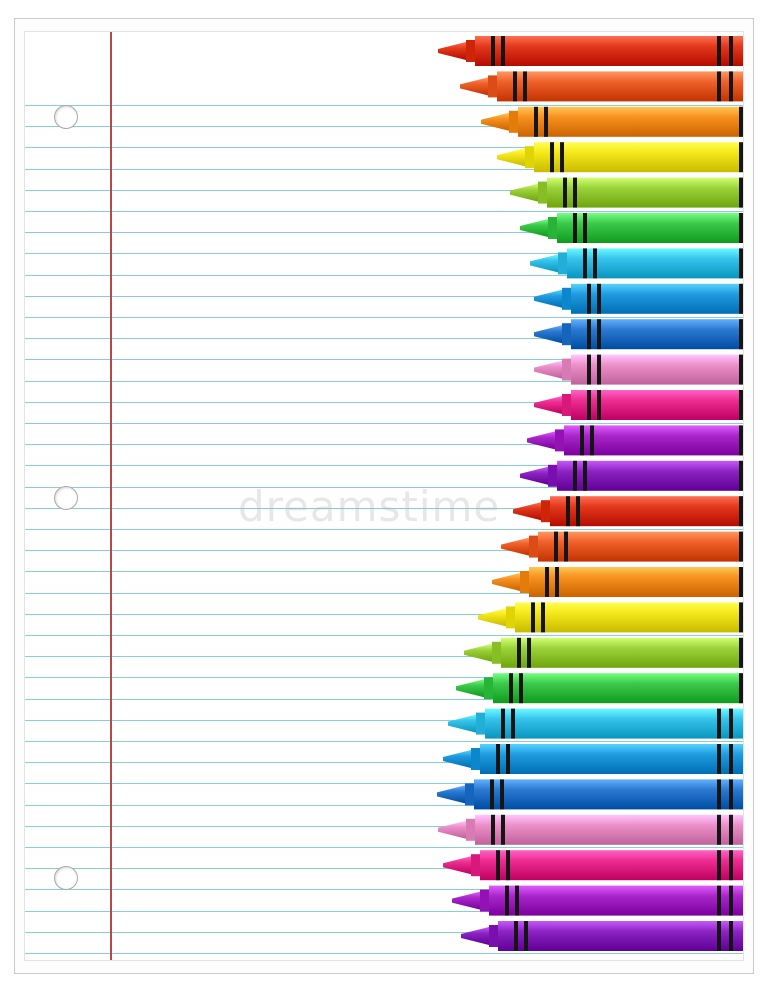  I want to click on margin-line, so click(111, 496).